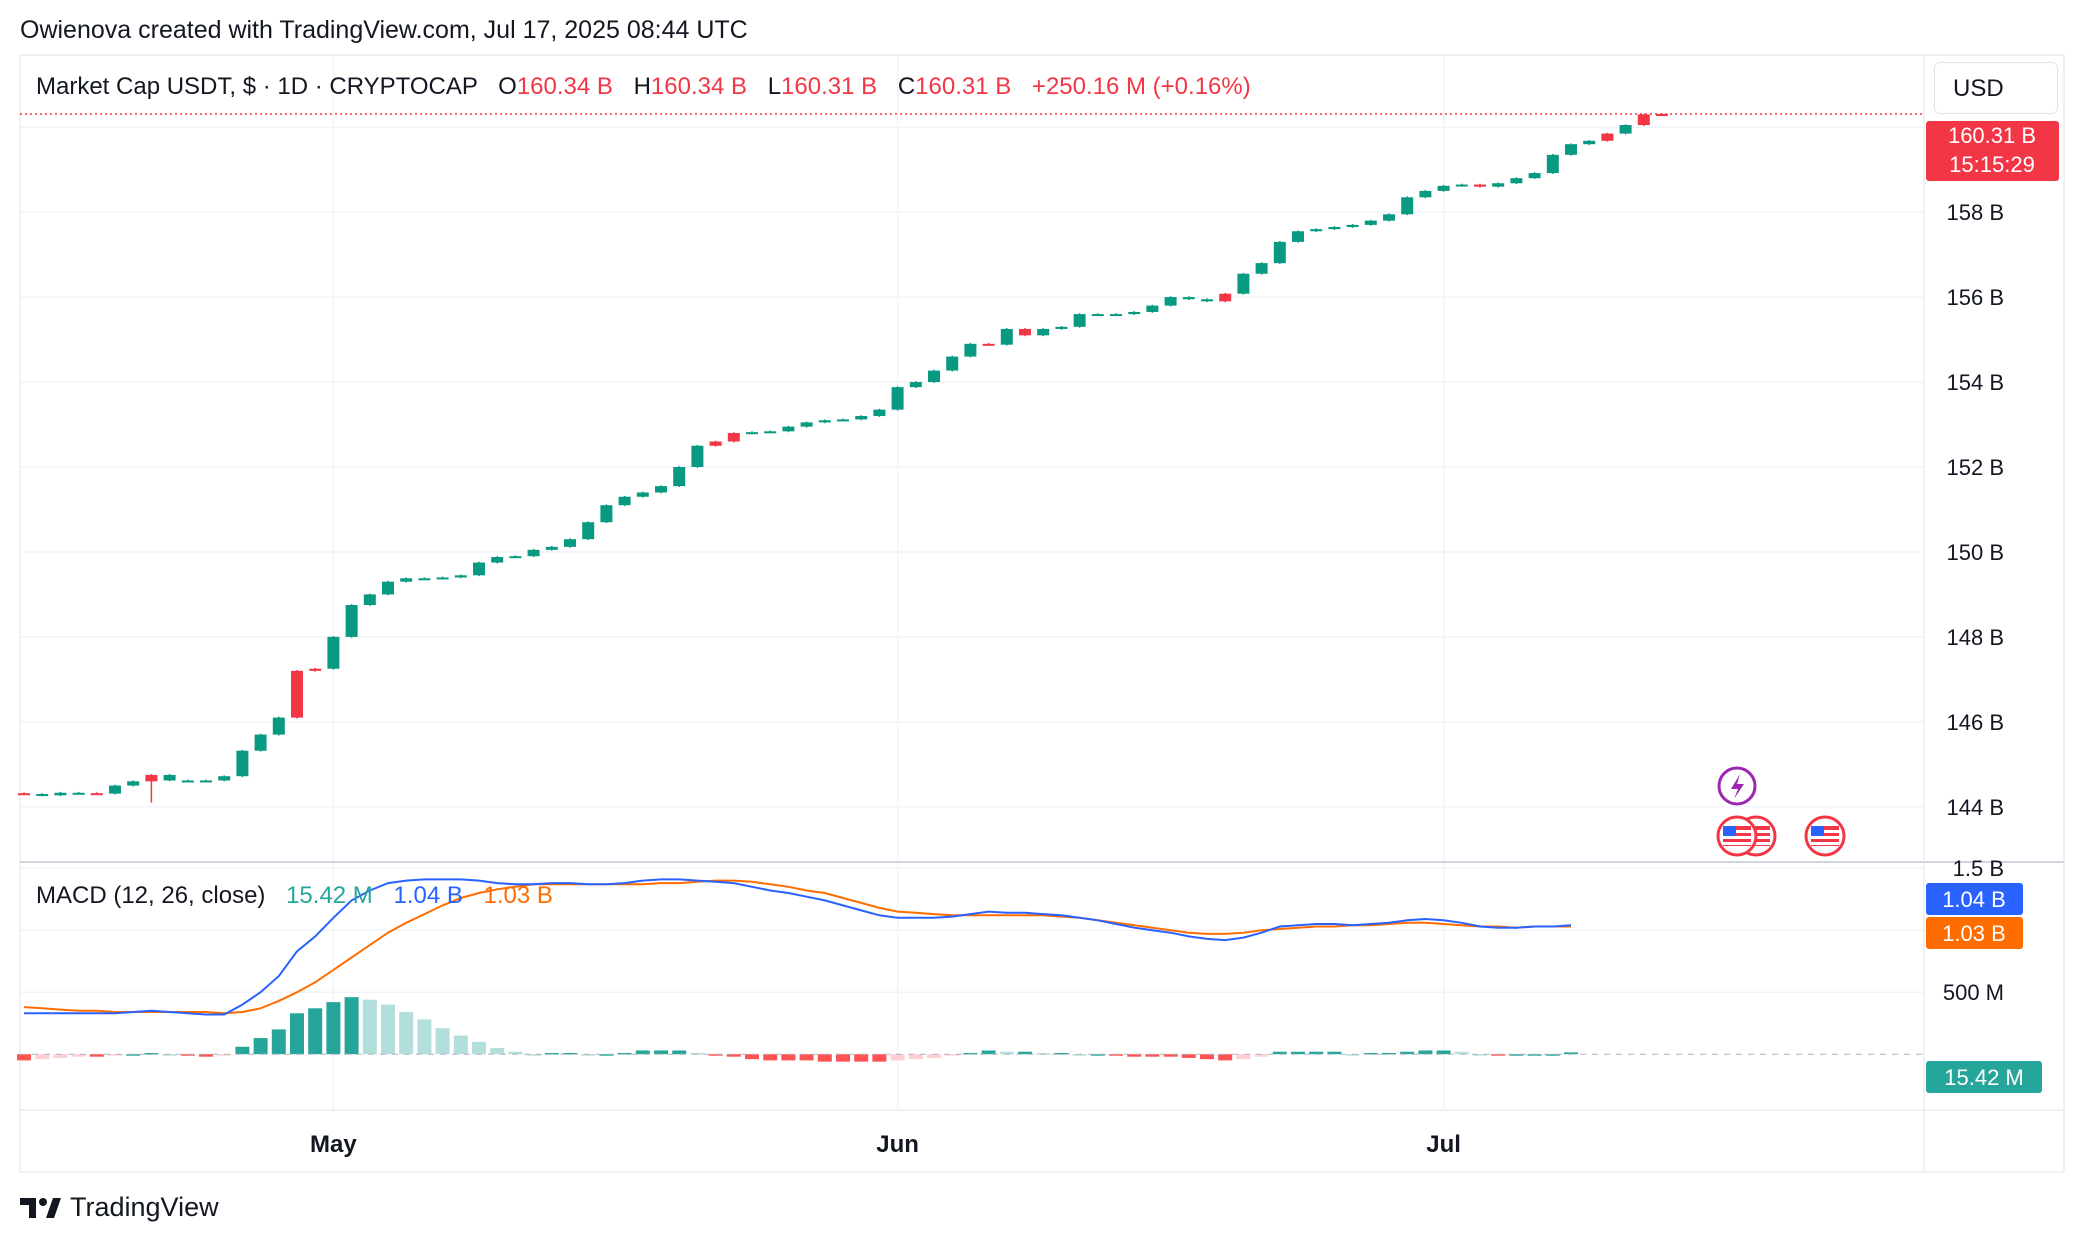  What do you see at coordinates (829, 86) in the screenshot?
I see `low-value: 160.31 B` at bounding box center [829, 86].